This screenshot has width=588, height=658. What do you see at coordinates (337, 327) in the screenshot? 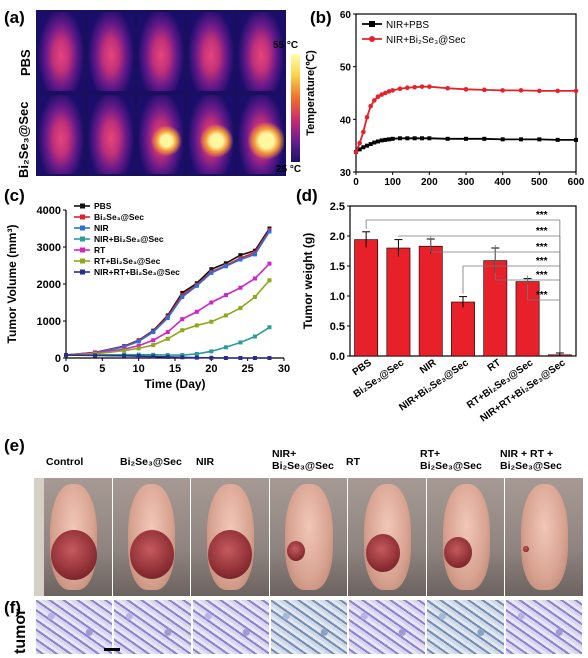
I see `ytick-label-d-1: 0.5` at bounding box center [337, 327].